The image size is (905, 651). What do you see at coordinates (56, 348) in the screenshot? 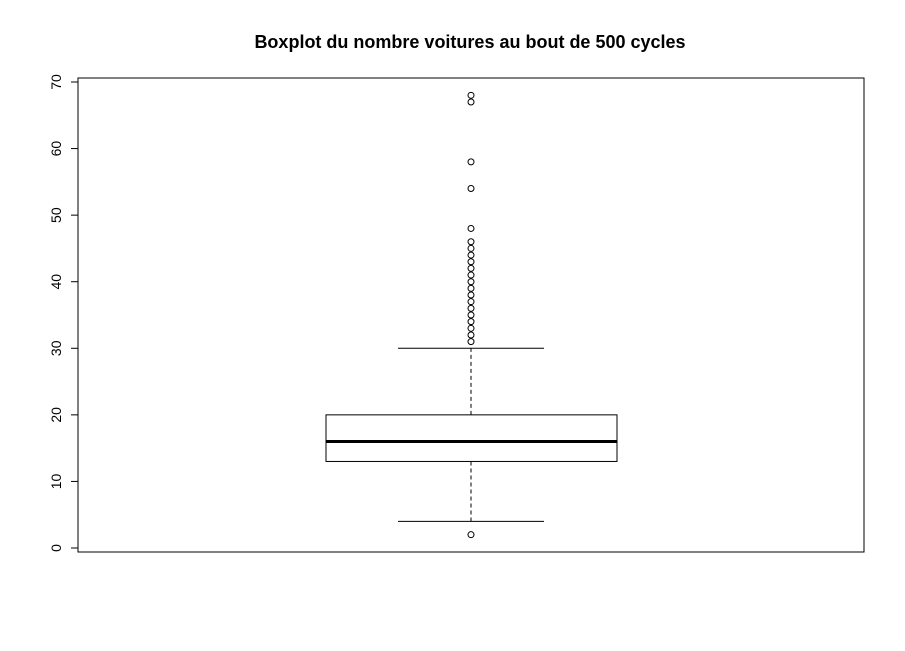
I see `y-tick-label: 30` at bounding box center [56, 348].